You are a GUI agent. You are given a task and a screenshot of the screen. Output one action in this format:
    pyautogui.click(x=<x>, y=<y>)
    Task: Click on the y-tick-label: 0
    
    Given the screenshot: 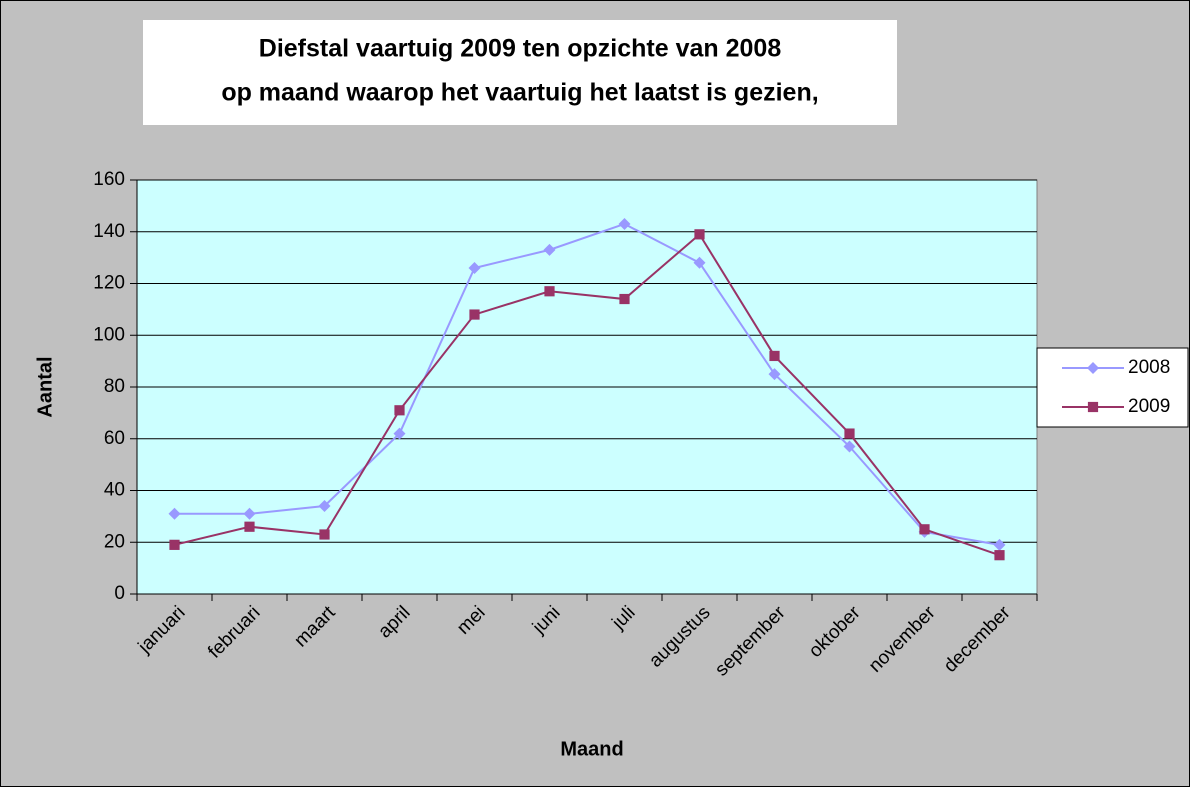 What is the action you would take?
    pyautogui.click(x=119, y=593)
    